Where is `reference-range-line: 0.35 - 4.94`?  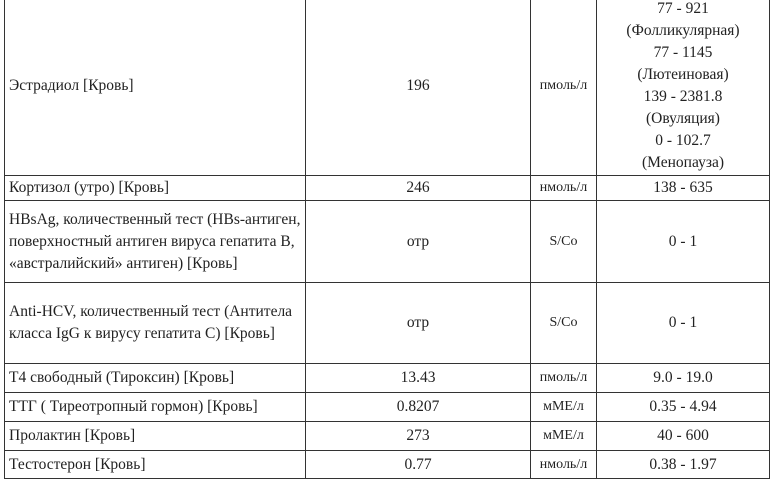
reference-range-line: 0.35 - 4.94 is located at coordinates (683, 406).